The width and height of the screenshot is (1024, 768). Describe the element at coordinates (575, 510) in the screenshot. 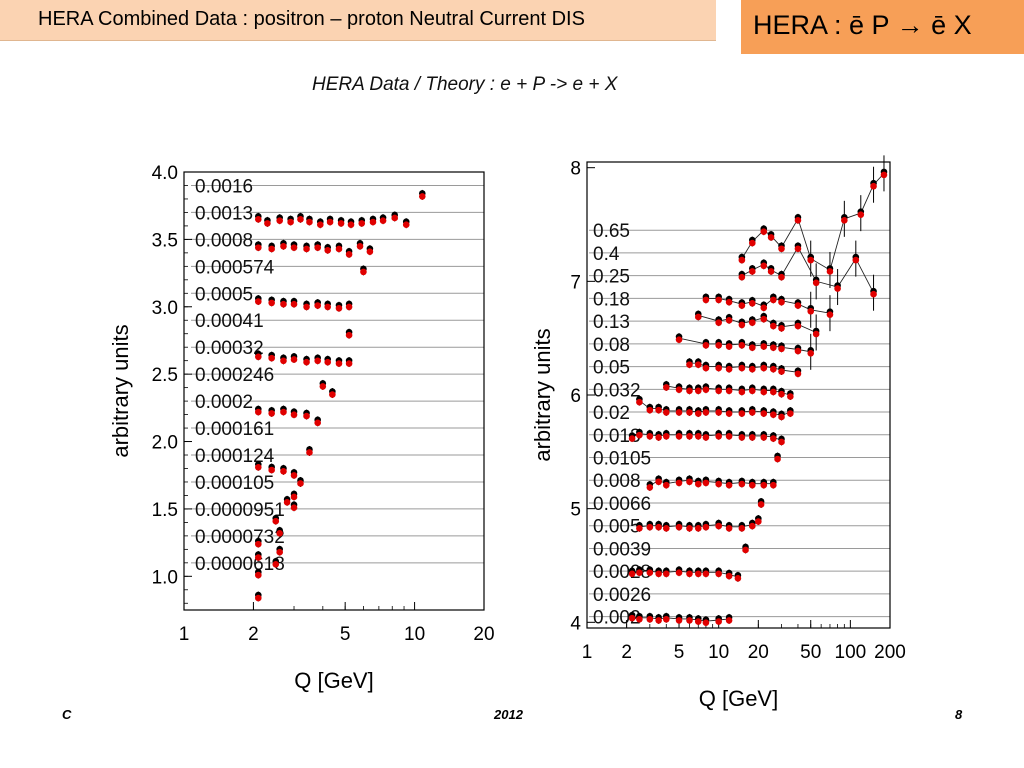

I see `y-tick-label: 5` at that location.